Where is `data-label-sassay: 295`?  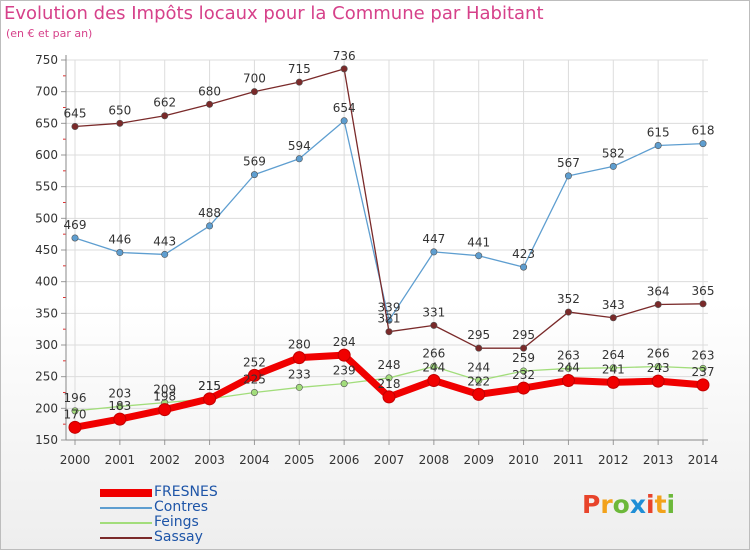 data-label-sassay: 295 is located at coordinates (478, 335).